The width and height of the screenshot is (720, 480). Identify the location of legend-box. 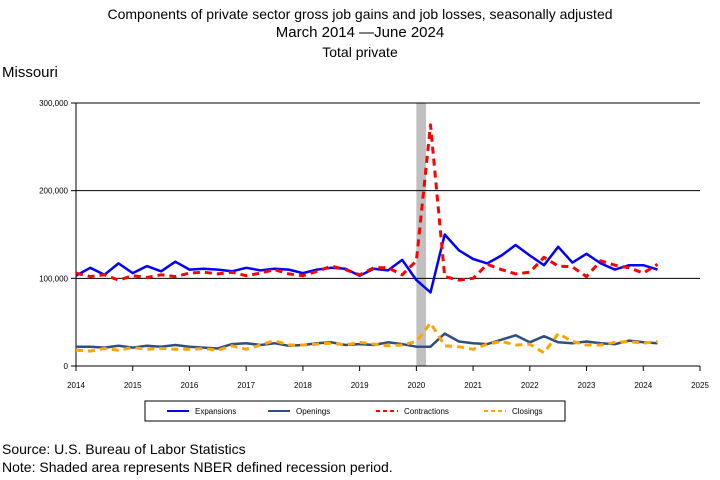
(355, 411).